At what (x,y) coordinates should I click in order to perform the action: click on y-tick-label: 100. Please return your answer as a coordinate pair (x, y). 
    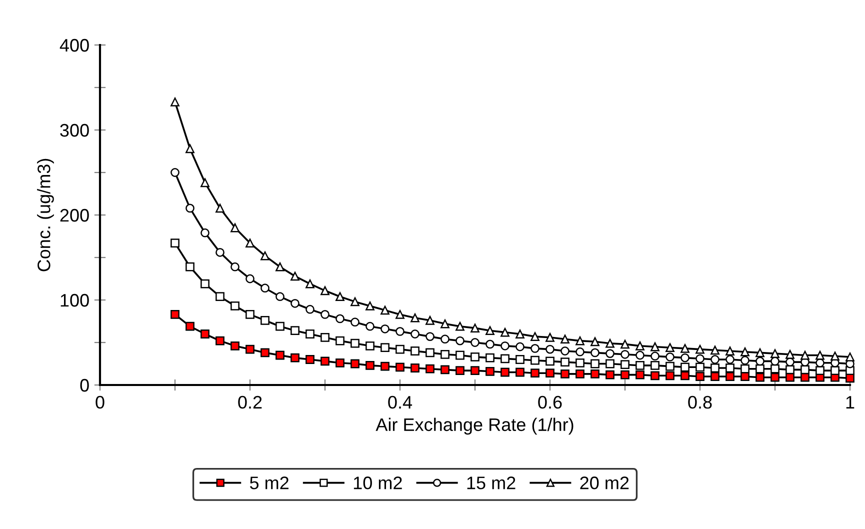
    Looking at the image, I should click on (74, 300).